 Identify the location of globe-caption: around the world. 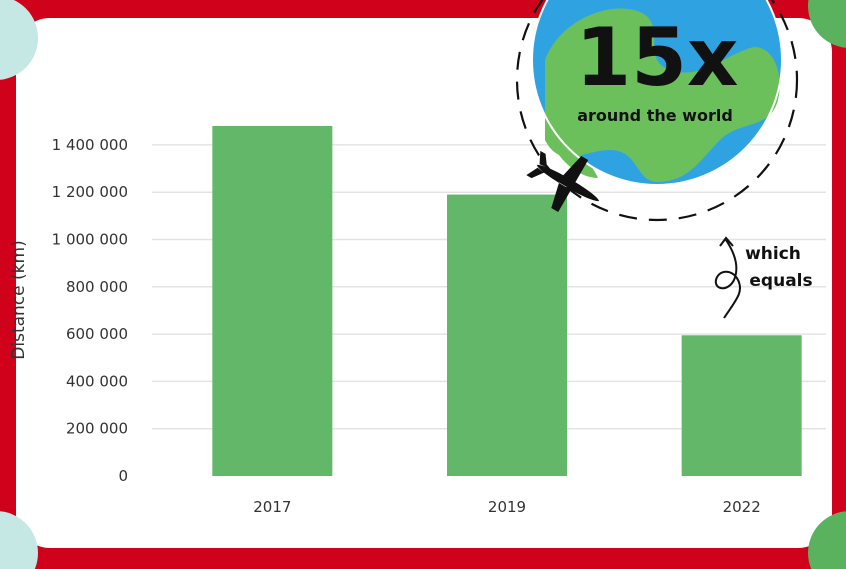
(655, 115).